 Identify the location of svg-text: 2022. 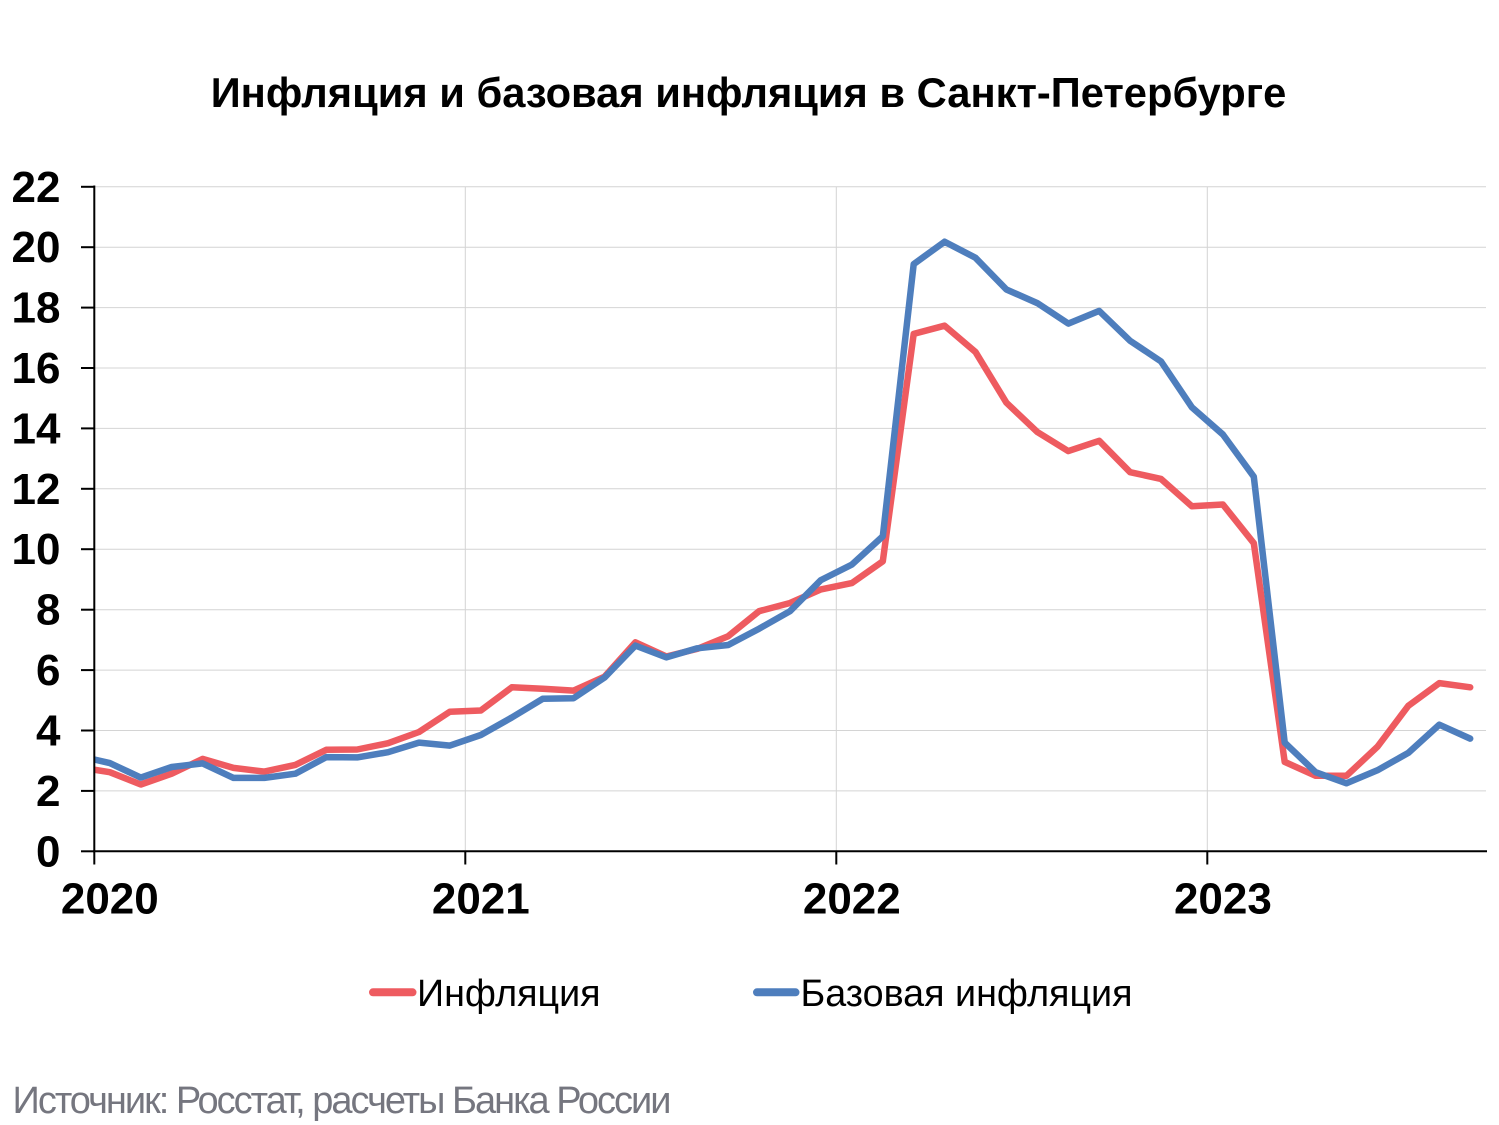
(852, 899).